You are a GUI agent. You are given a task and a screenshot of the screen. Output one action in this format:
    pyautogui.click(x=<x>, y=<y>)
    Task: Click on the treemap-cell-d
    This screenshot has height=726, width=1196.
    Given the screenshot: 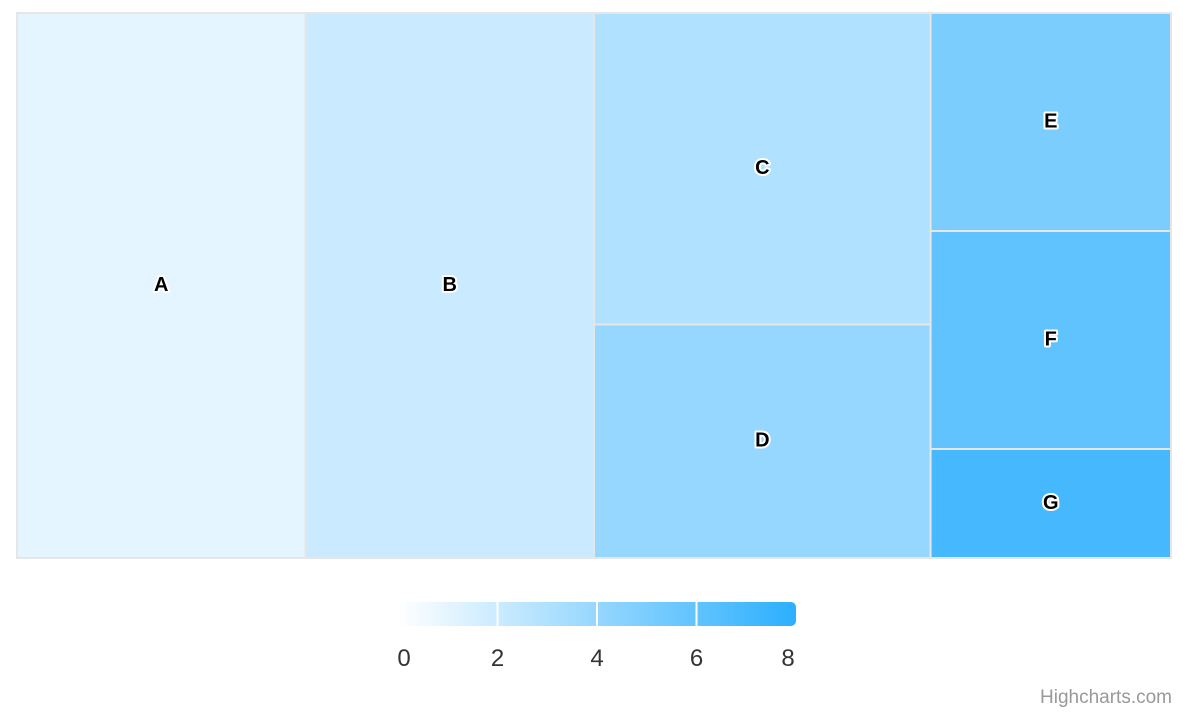 What is the action you would take?
    pyautogui.click(x=762, y=441)
    